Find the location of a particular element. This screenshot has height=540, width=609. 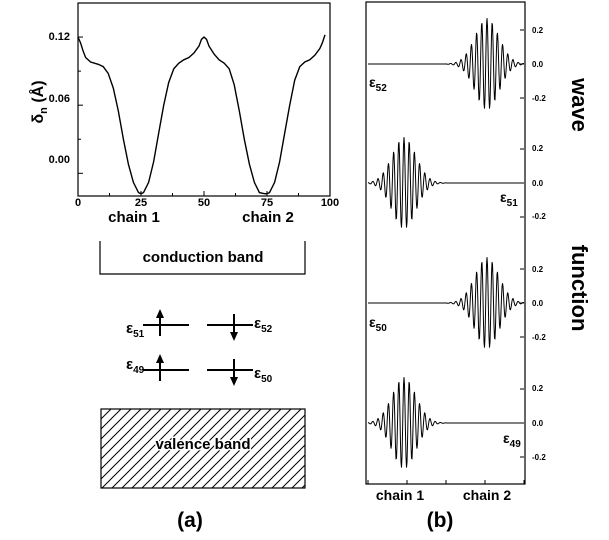

chain2-label-a: chain 2 is located at coordinates (268, 217).